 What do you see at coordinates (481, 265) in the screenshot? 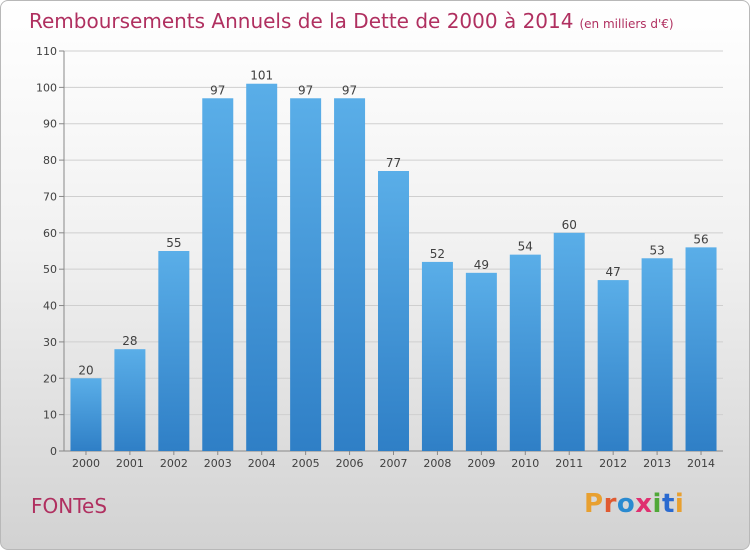
I see `data-label: 49` at bounding box center [481, 265].